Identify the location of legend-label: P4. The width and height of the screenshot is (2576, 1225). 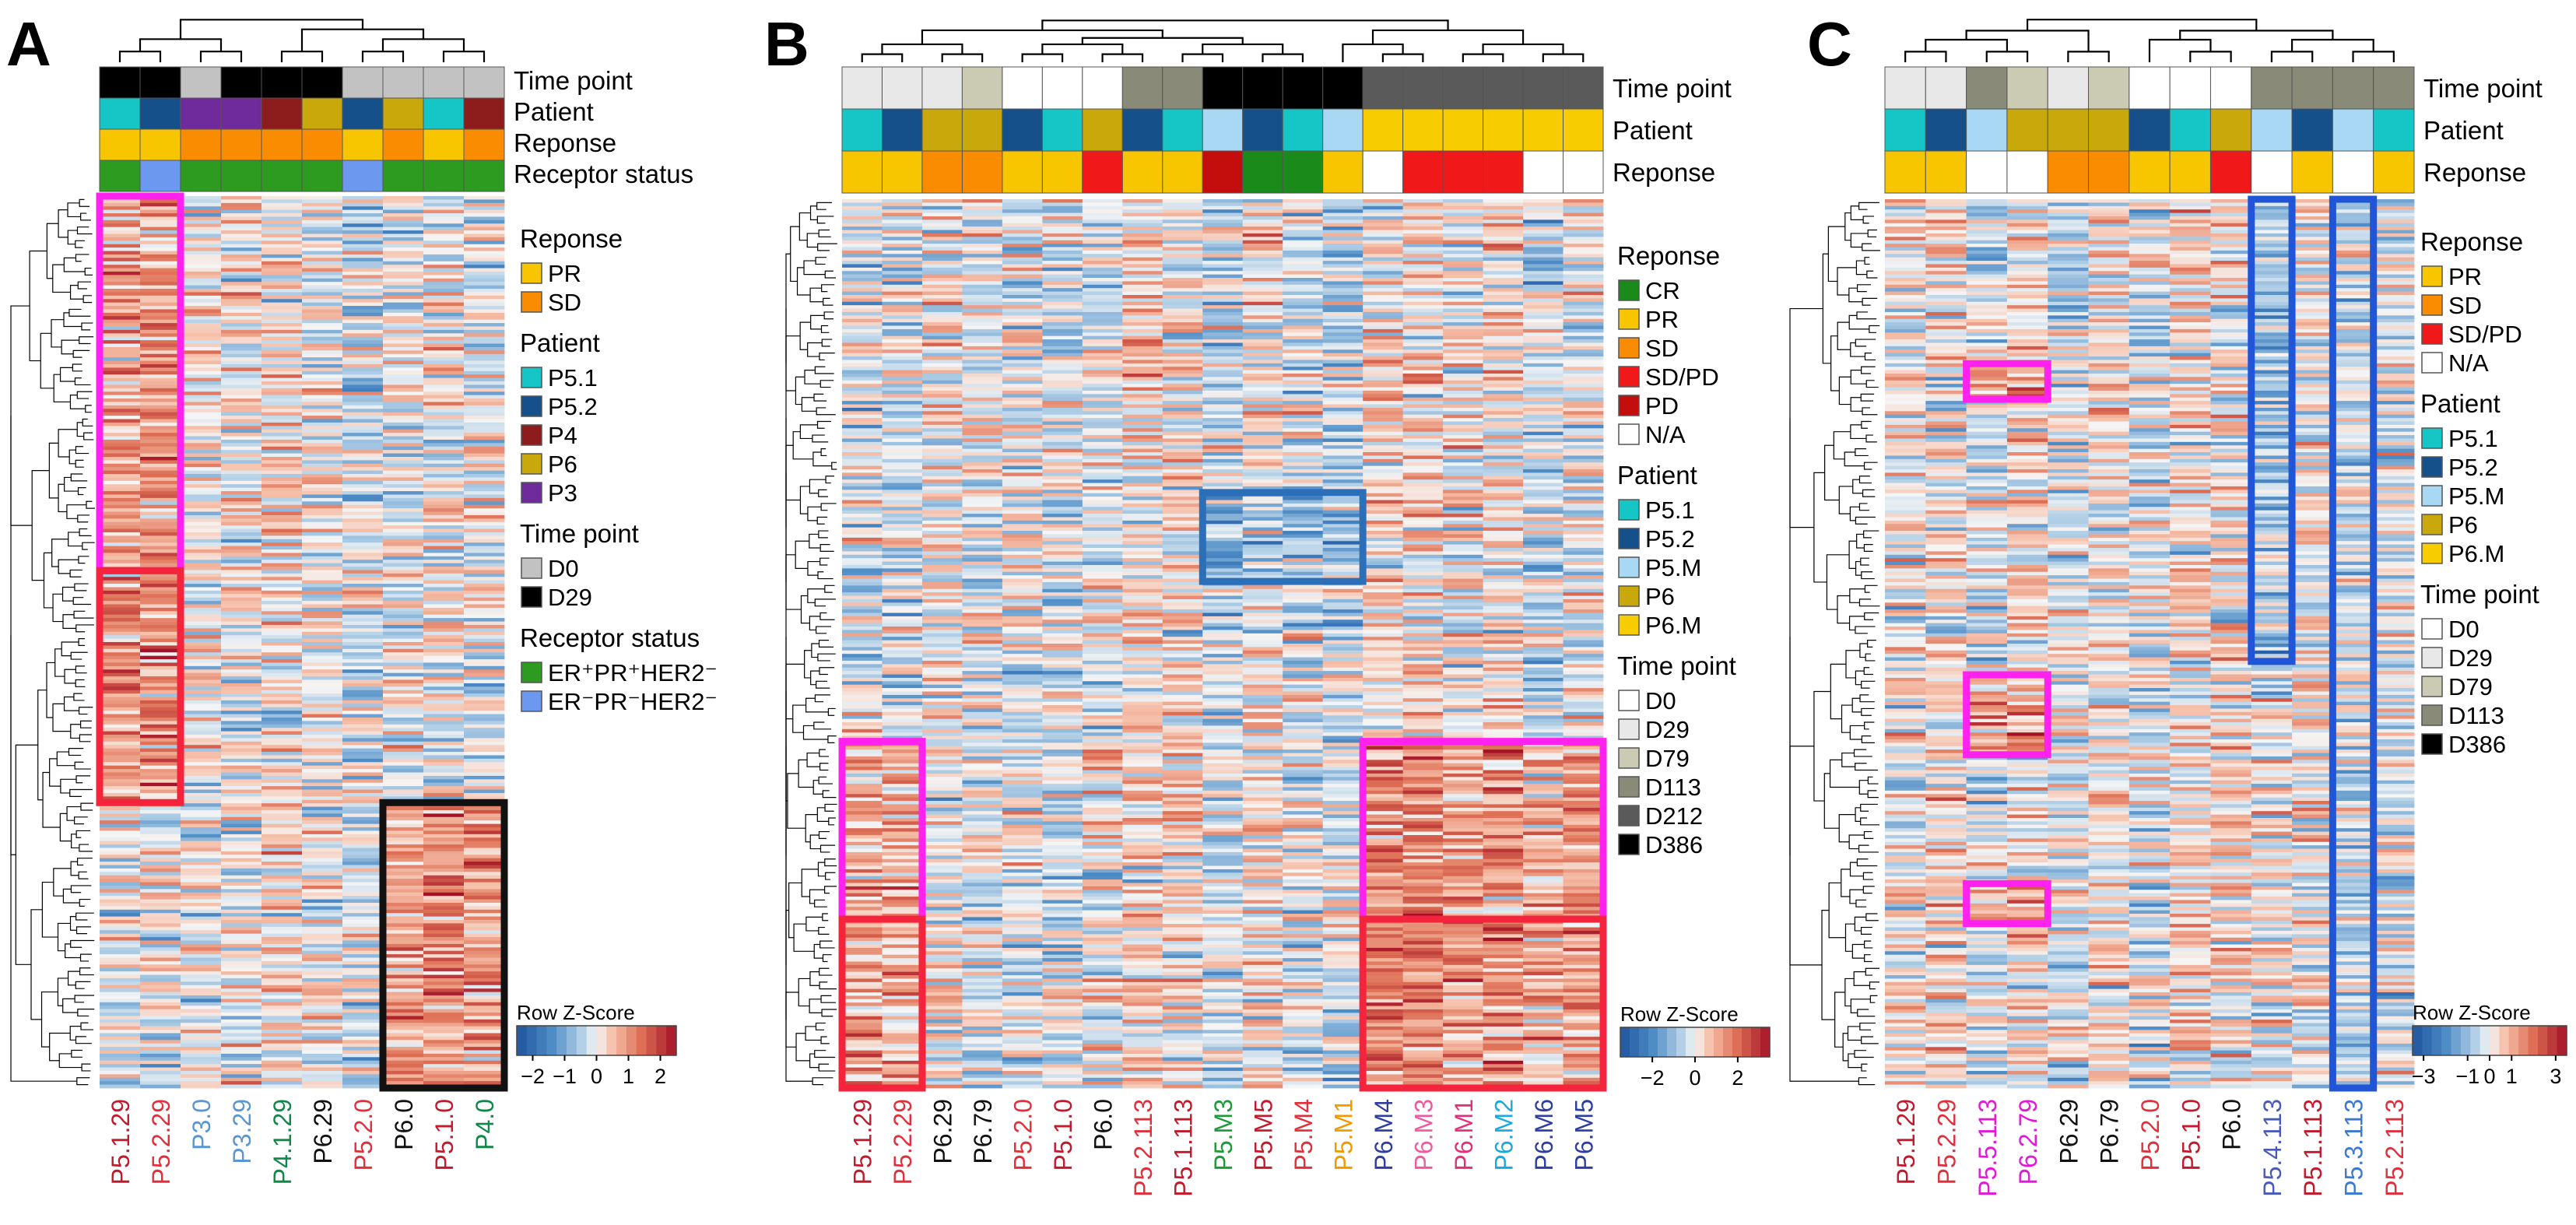
(563, 436).